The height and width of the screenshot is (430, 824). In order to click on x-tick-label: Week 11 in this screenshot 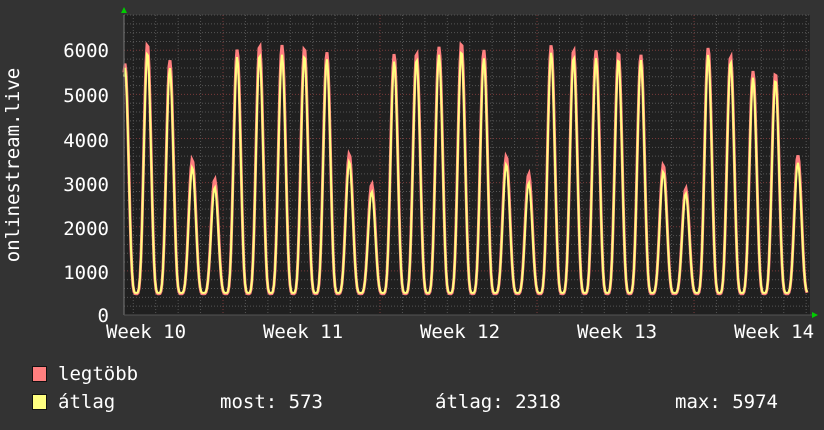, I will do `click(303, 332)`.